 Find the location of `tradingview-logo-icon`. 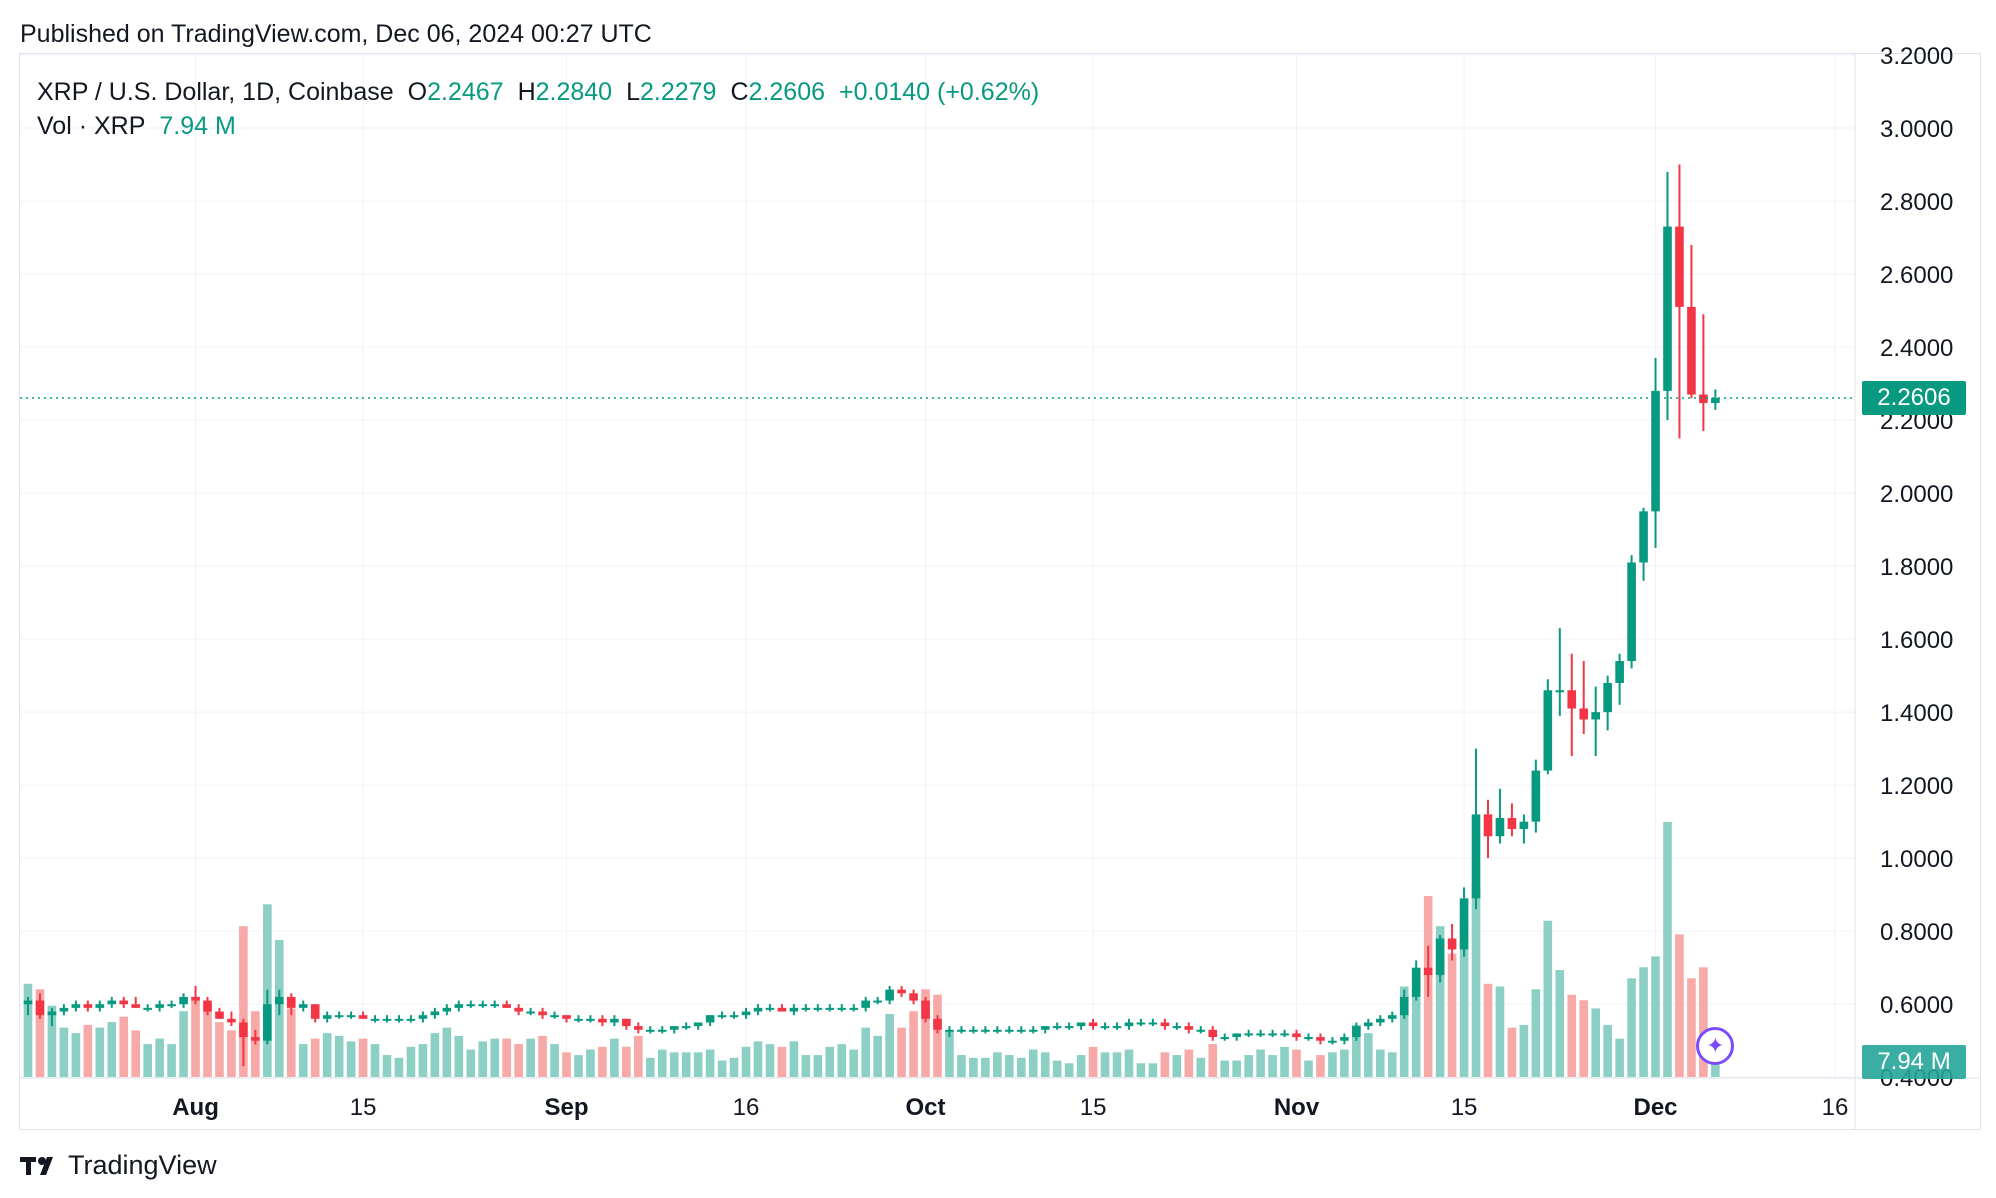

tradingview-logo-icon is located at coordinates (36, 1165).